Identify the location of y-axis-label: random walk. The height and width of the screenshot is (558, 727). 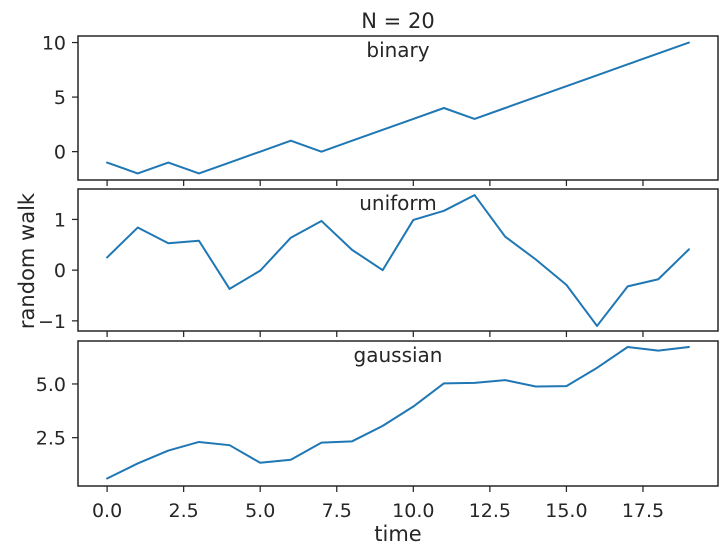
(27, 260).